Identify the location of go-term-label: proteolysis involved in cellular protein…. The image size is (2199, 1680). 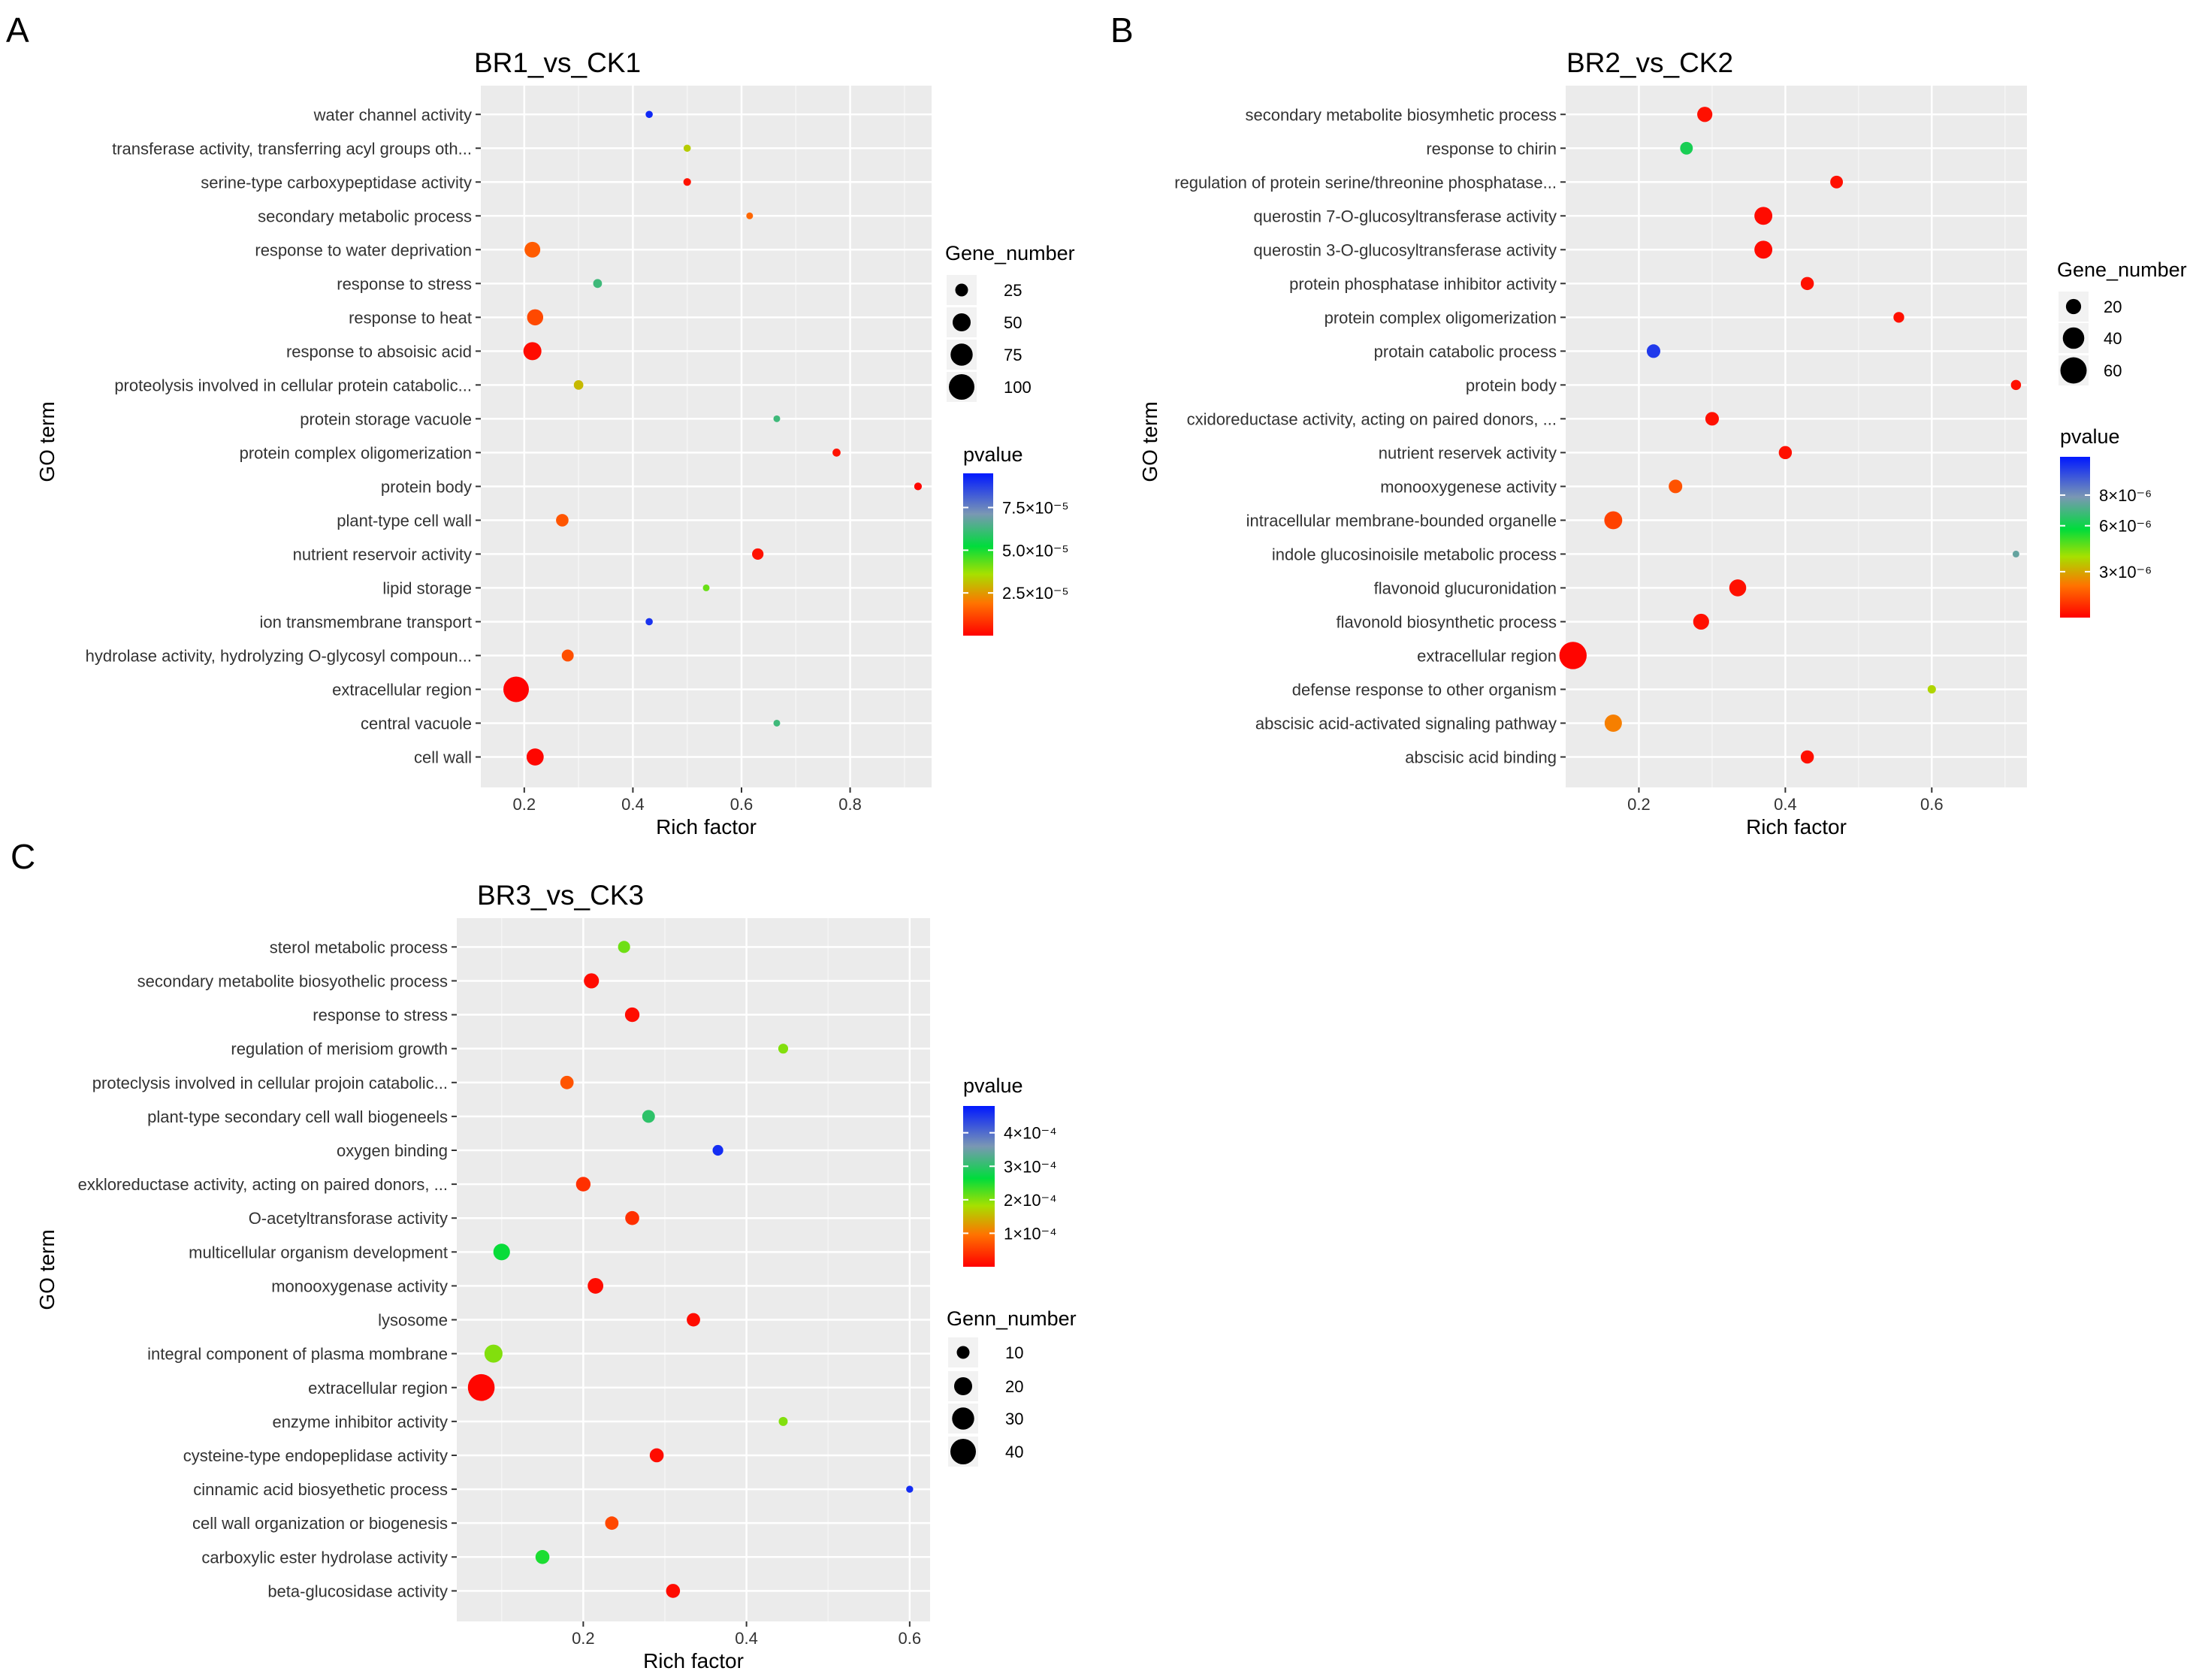
(293, 385).